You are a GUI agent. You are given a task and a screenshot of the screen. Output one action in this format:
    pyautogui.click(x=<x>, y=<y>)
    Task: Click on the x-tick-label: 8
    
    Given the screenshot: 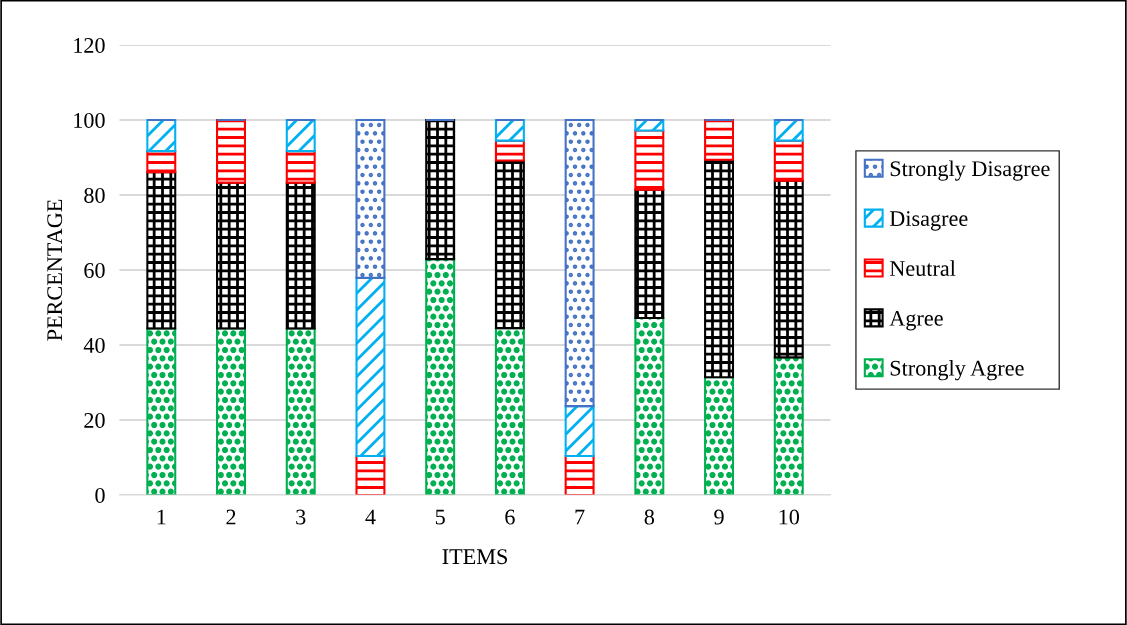 What is the action you would take?
    pyautogui.click(x=649, y=517)
    